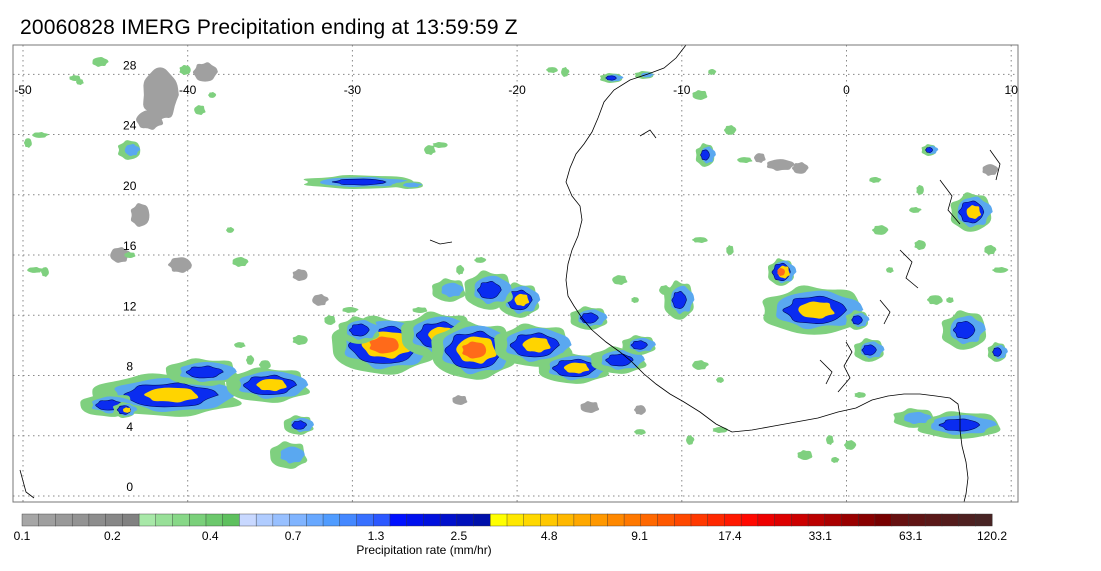  What do you see at coordinates (129, 487) in the screenshot?
I see `lat-tick-label: 0` at bounding box center [129, 487].